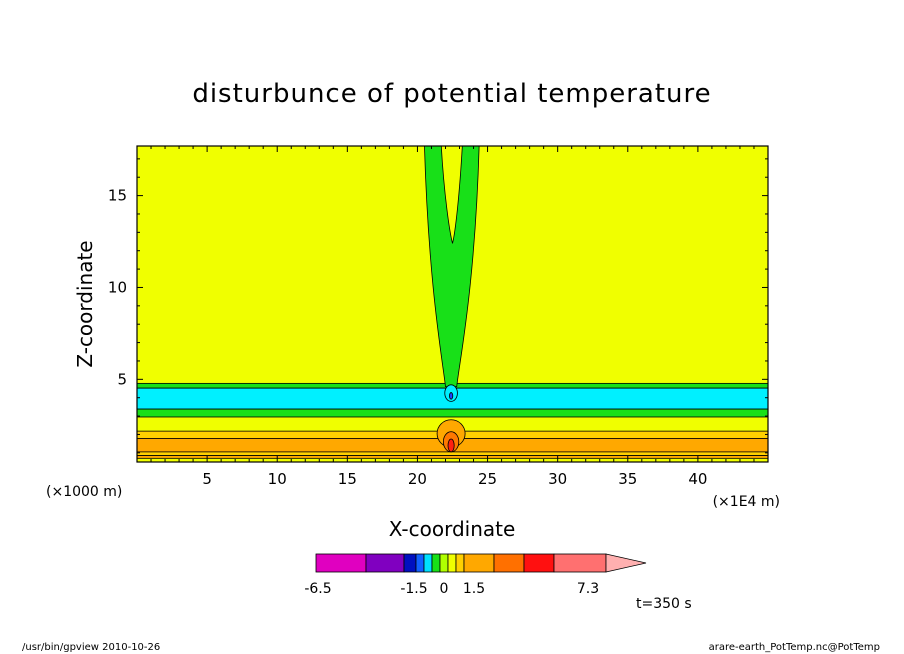 The height and width of the screenshot is (654, 904). I want to click on x-tick-label: 10, so click(277, 479).